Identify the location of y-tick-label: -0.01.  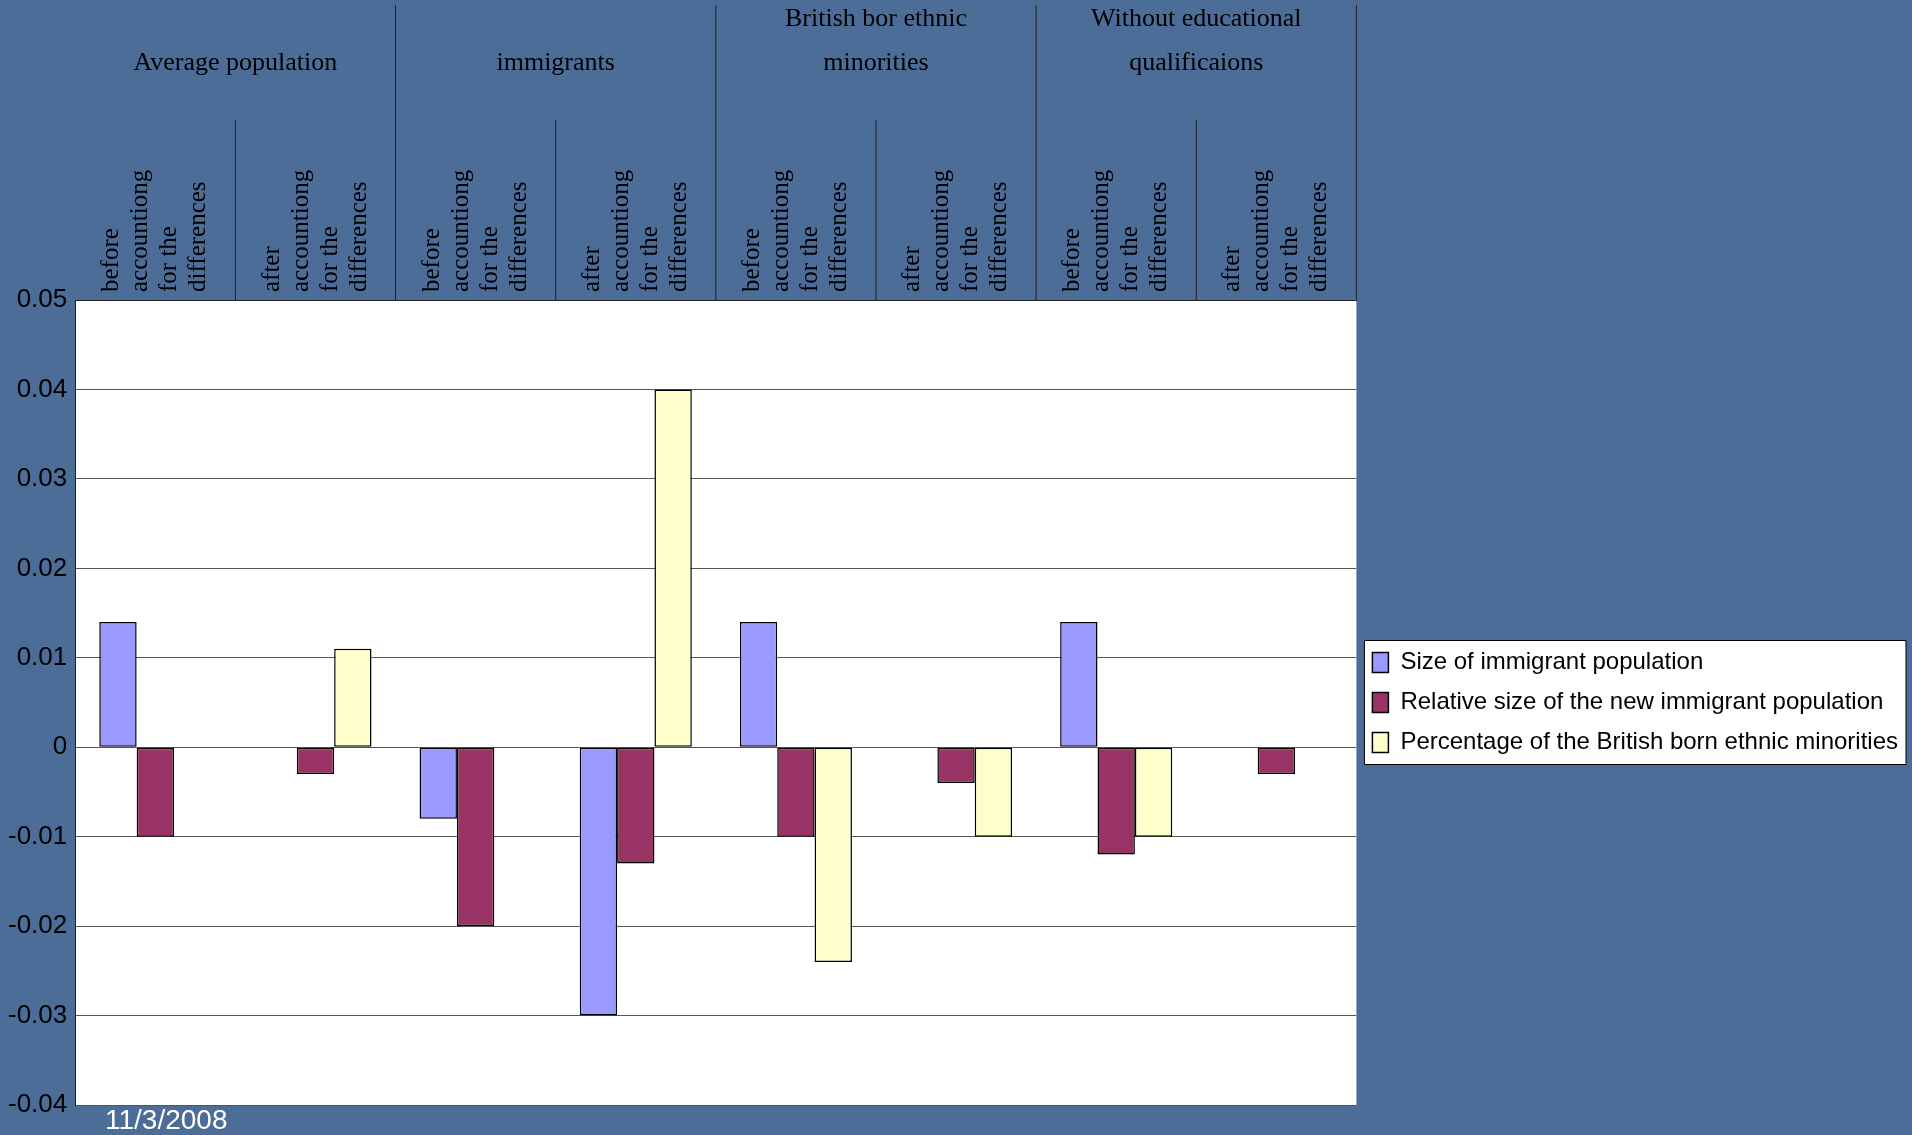
(38, 834).